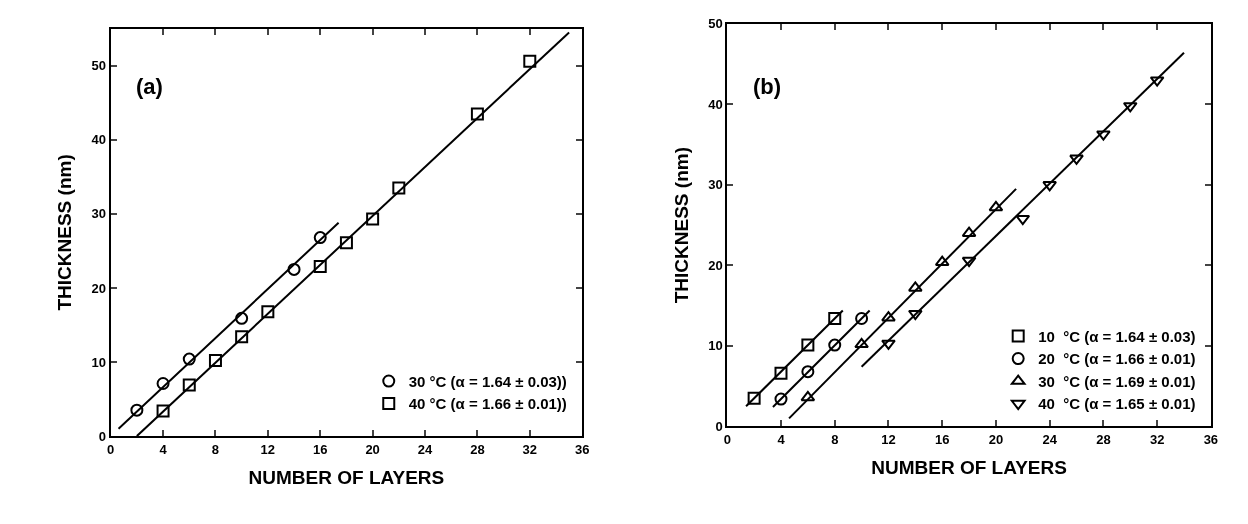 The image size is (1248, 524). What do you see at coordinates (487, 381) in the screenshot?
I see `legend-label: 30 °C (α = 1.64 ± 0.03))` at bounding box center [487, 381].